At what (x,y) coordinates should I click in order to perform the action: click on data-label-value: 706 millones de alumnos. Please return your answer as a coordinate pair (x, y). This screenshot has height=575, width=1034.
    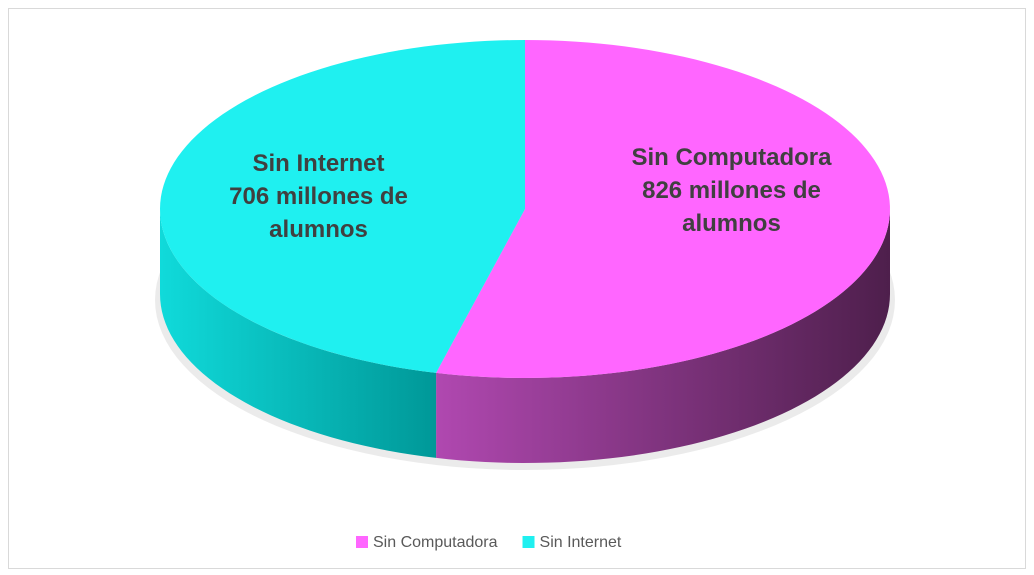
    Looking at the image, I should click on (318, 213).